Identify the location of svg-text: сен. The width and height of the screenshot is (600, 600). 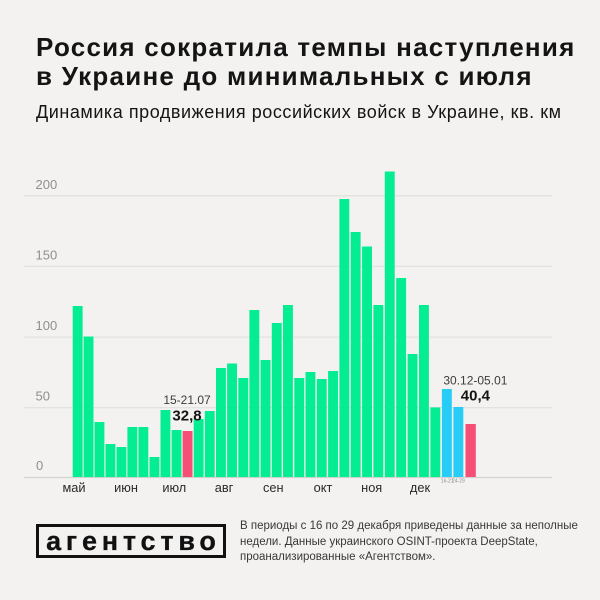
(273, 487).